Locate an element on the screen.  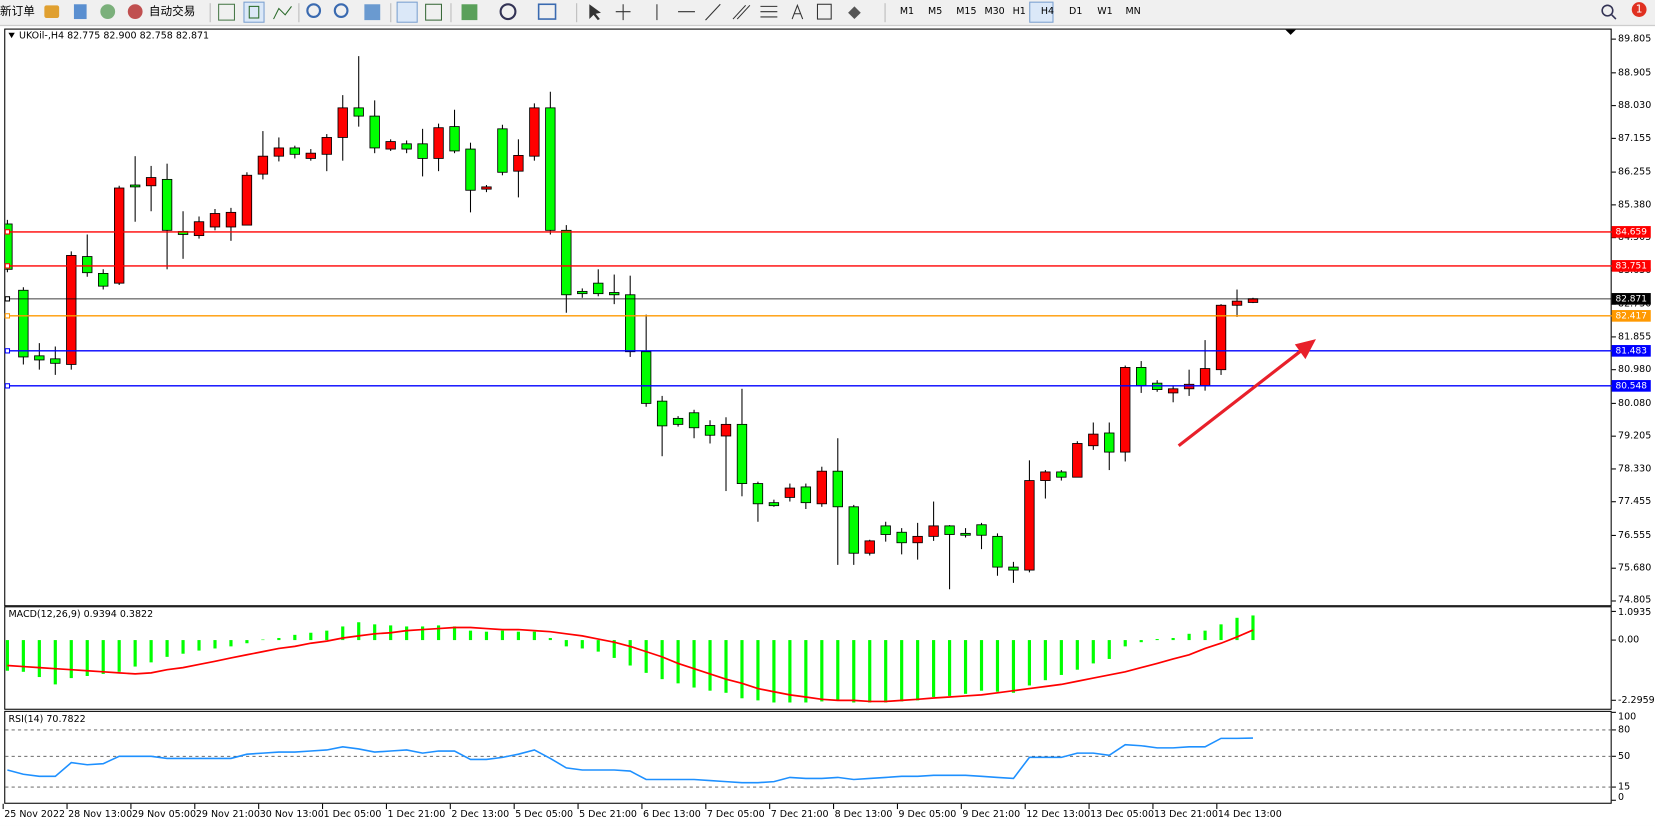
templates-button is located at coordinates (547, 11).